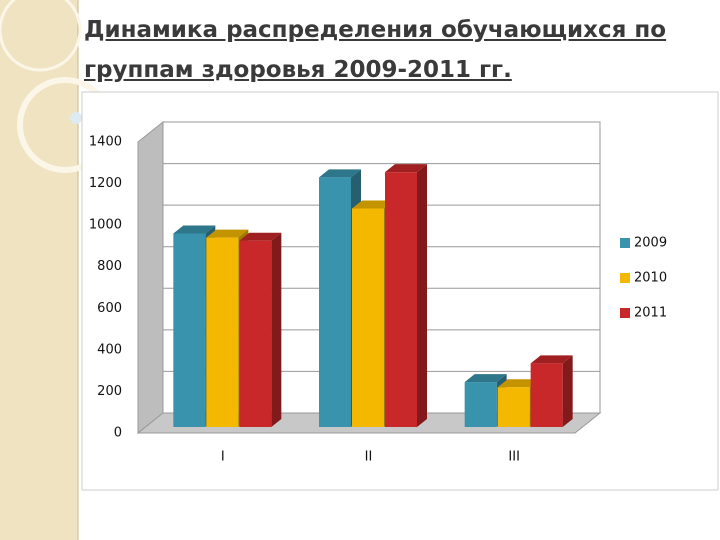 This screenshot has height=540, width=720. What do you see at coordinates (650, 313) in the screenshot?
I see `legend-label: 2011` at bounding box center [650, 313].